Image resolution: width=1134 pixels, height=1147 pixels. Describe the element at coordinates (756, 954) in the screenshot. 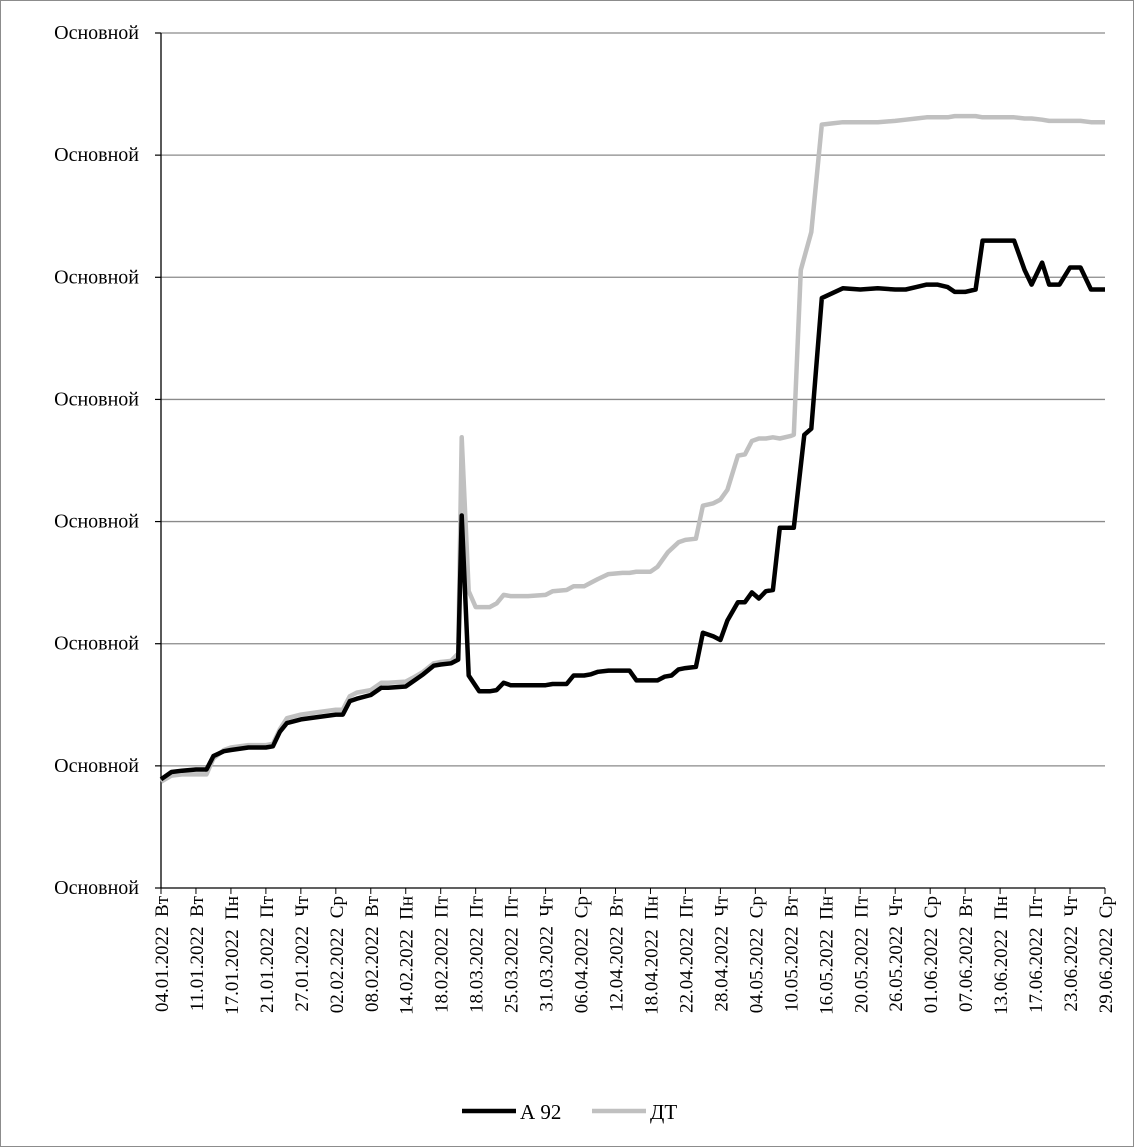

I see `x-tick-label: 04.05.2022 Ср` at that location.